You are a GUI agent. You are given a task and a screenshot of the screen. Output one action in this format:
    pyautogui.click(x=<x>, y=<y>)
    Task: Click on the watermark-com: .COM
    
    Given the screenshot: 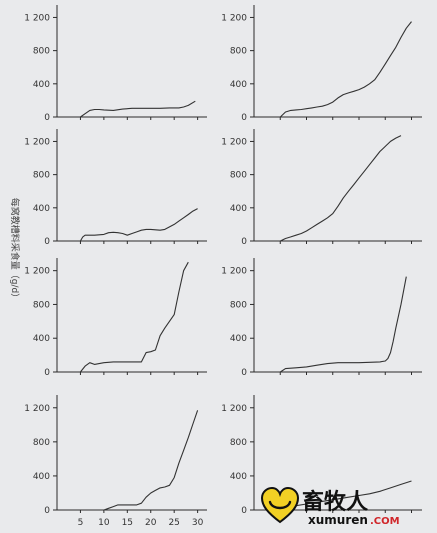 What is the action you would take?
    pyautogui.click(x=385, y=521)
    